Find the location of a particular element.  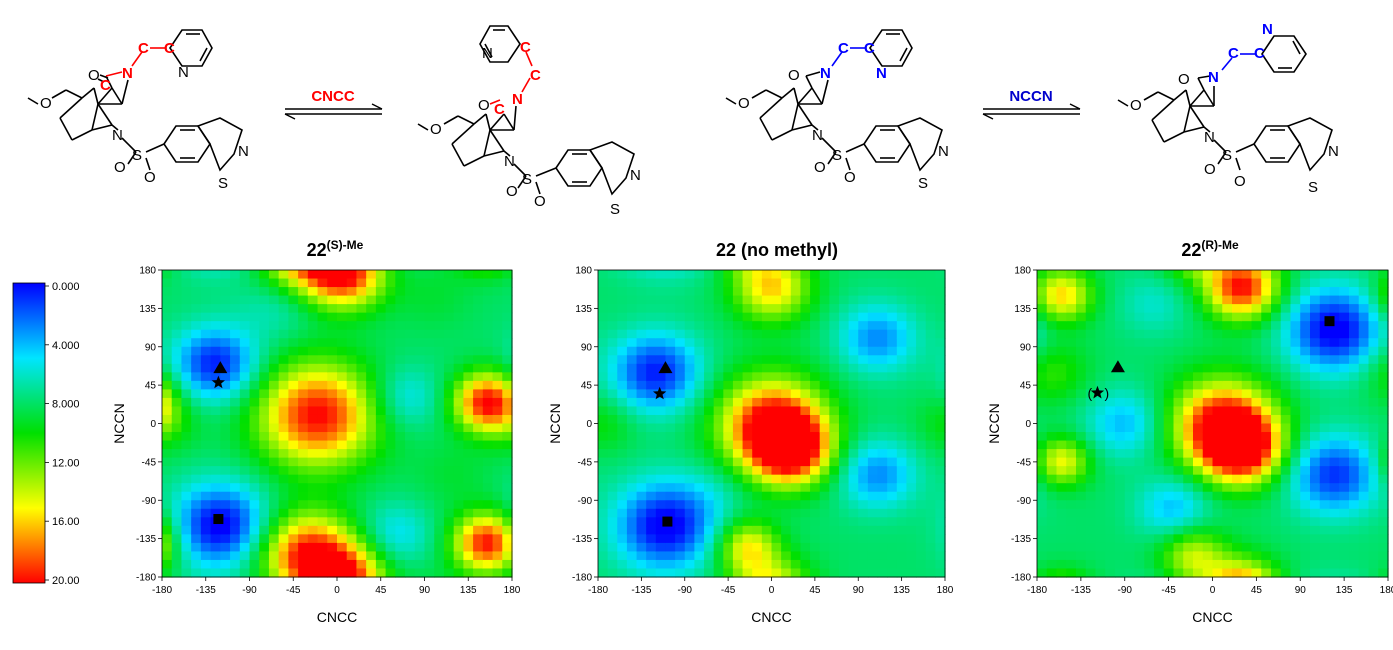

y-tick-label: -135 is located at coordinates (582, 539).